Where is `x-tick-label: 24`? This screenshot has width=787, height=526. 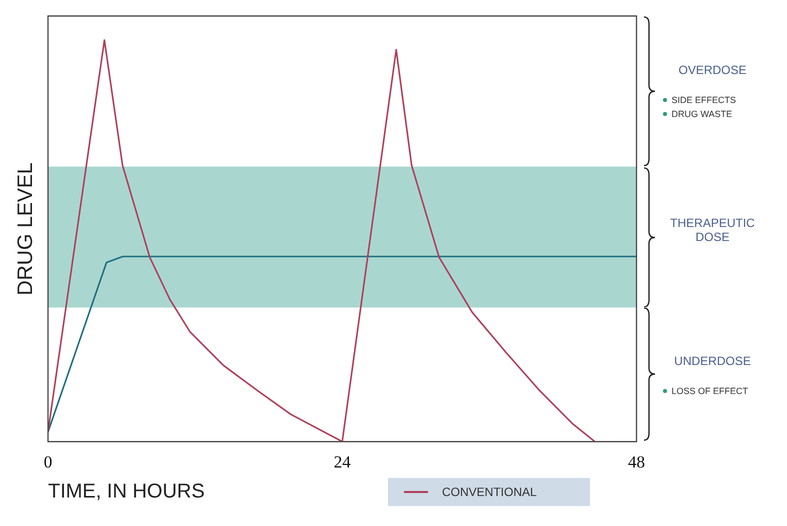 x-tick-label: 24 is located at coordinates (343, 462).